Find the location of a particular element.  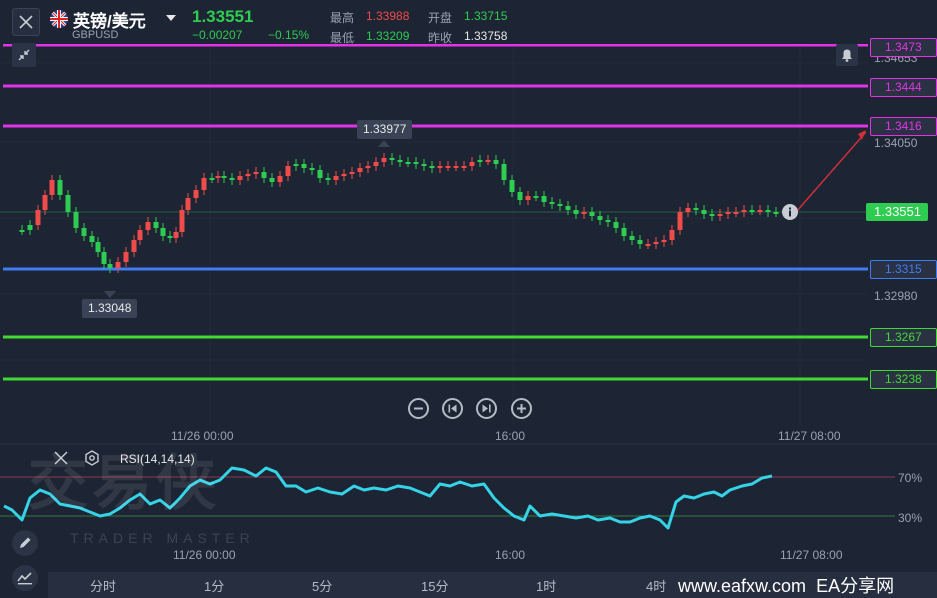

symbol-code: GBPUSD is located at coordinates (95, 35).